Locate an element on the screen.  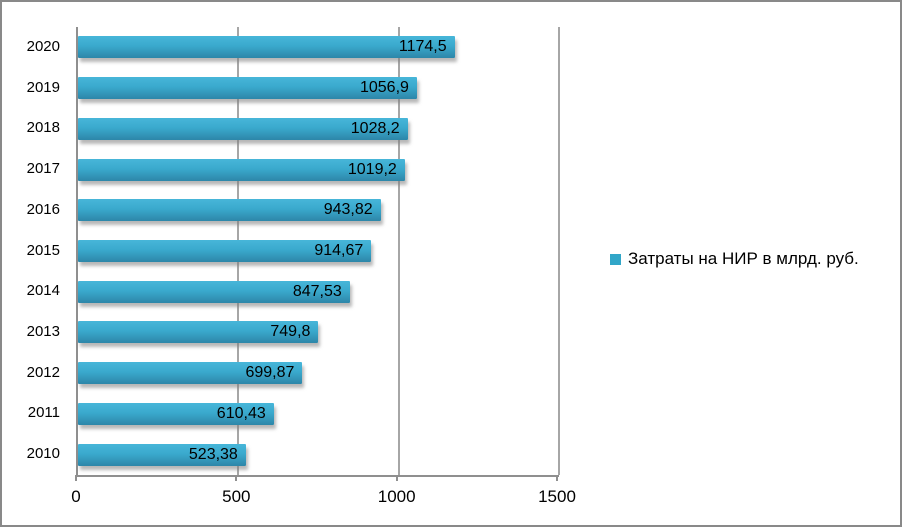
bar-row: 847,53 is located at coordinates (318, 291).